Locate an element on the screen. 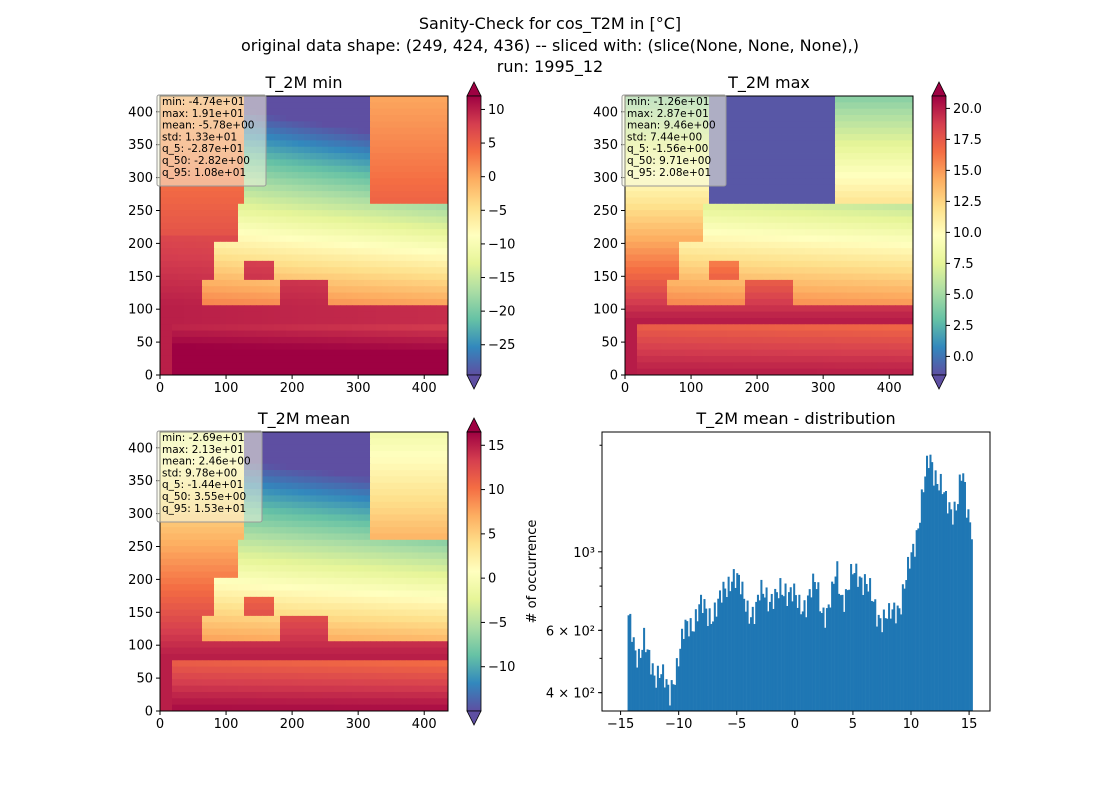  figure-title-line-1: Sanity-Check for cos_T2M in [°C] is located at coordinates (550, 24).